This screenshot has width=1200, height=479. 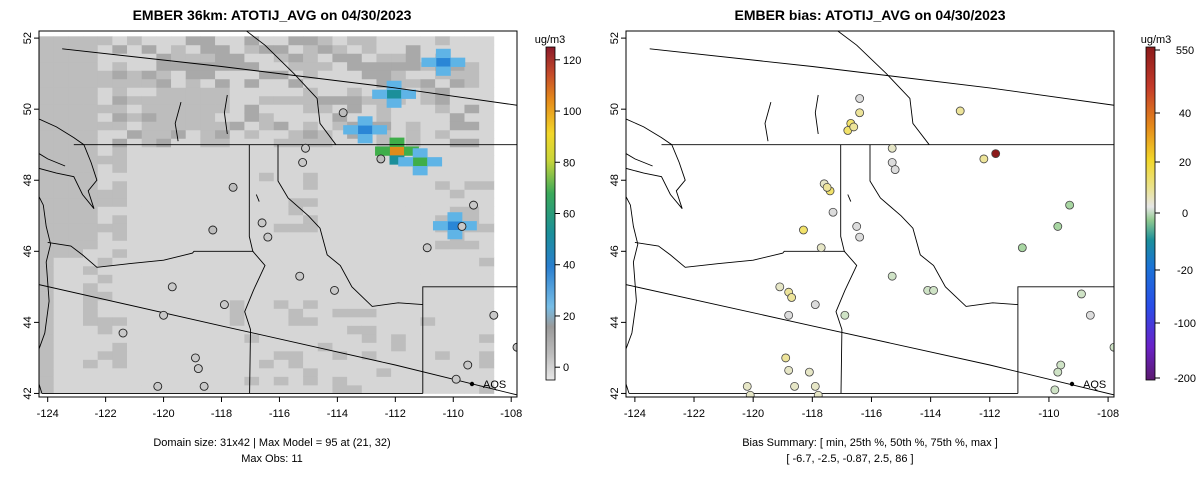 What do you see at coordinates (28, 38) in the screenshot?
I see `left-ytick-label: 52` at bounding box center [28, 38].